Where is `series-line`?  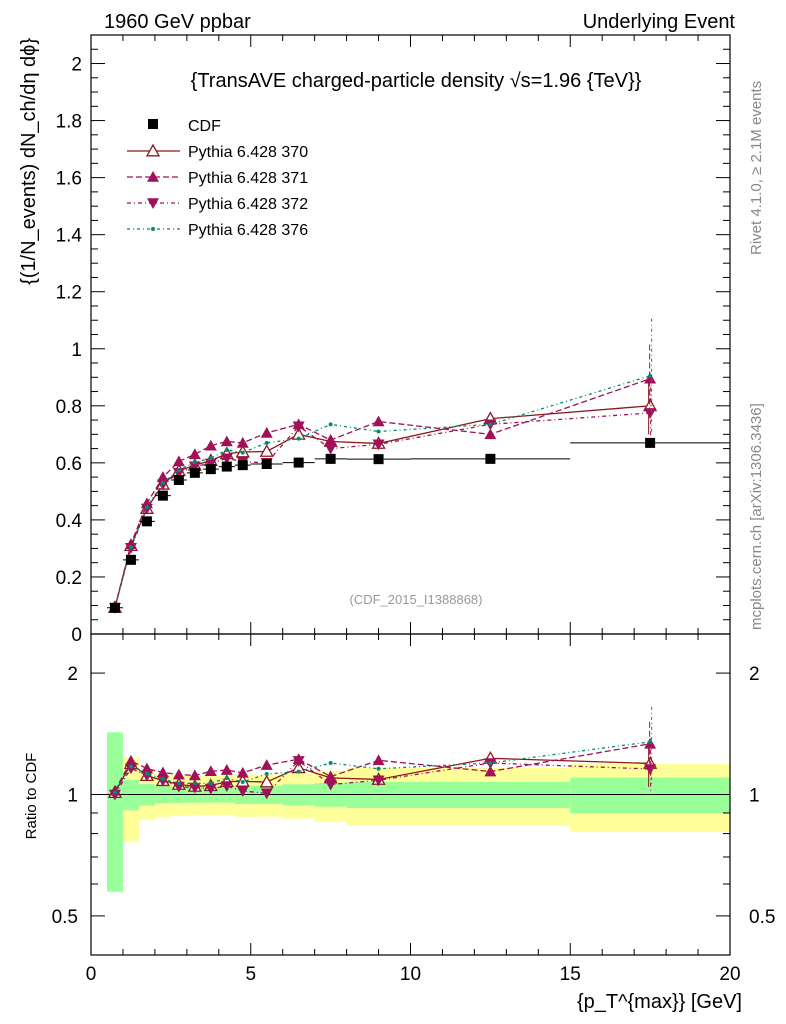
series-line is located at coordinates (382, 506).